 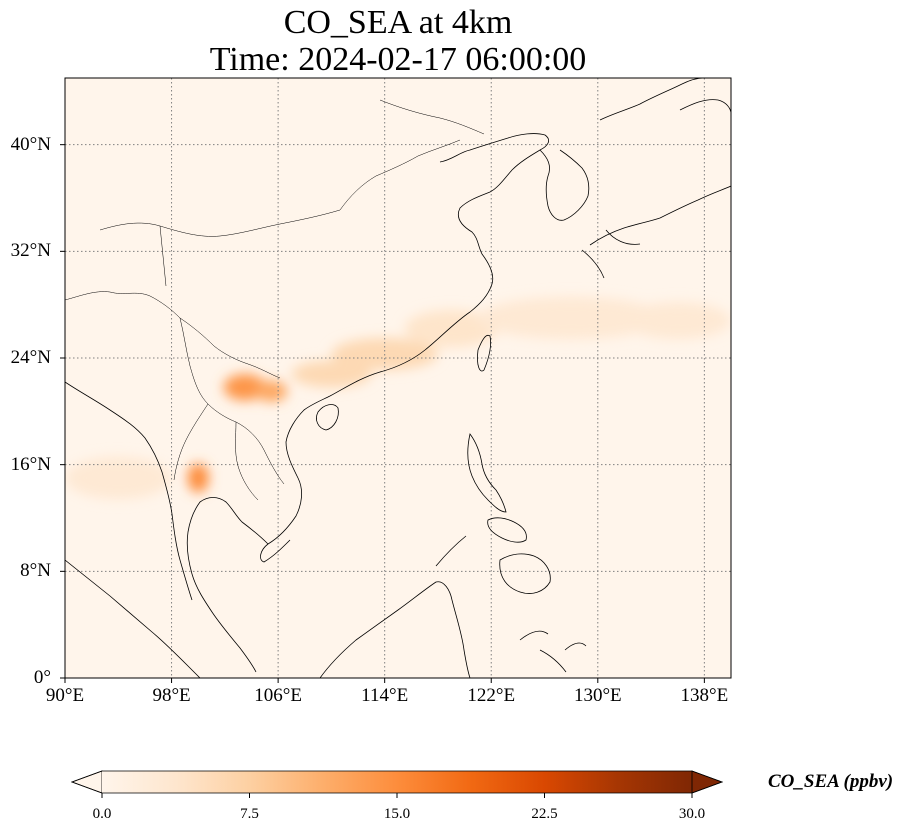 What do you see at coordinates (611, 254) in the screenshot?
I see `coastline-japan-south` at bounding box center [611, 254].